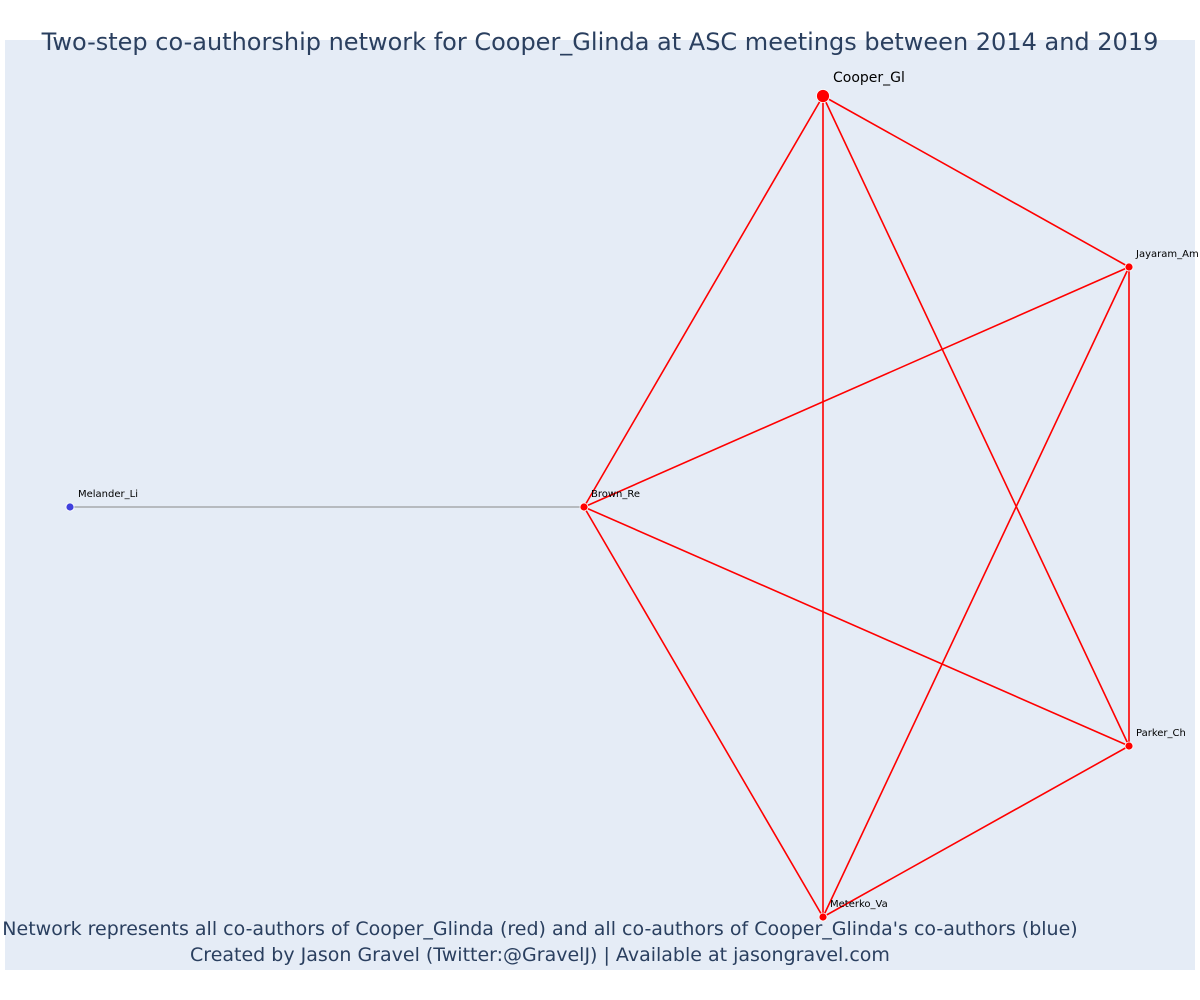 This screenshot has width=1200, height=1000. I want to click on node-label-Parker_Ch: Parker_Ch, so click(1161, 733).